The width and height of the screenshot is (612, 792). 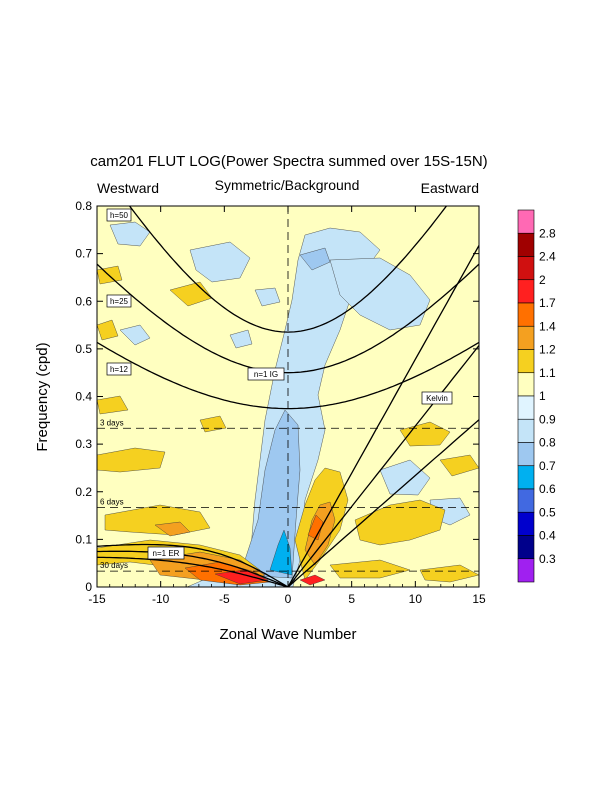 I want to click on x-tick-label: -5, so click(x=224, y=599).